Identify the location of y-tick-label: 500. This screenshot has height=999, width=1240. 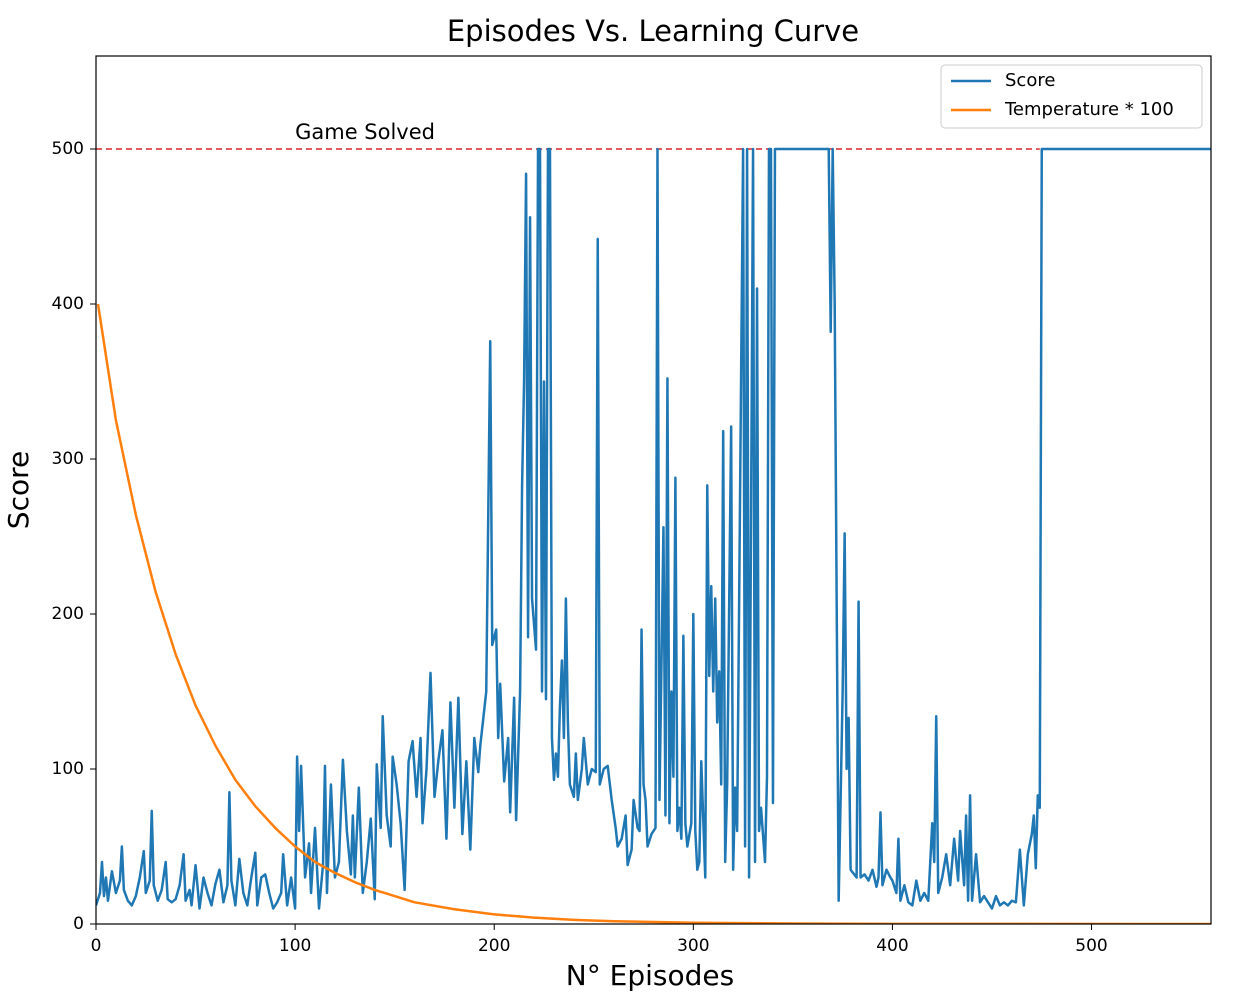
(68, 149).